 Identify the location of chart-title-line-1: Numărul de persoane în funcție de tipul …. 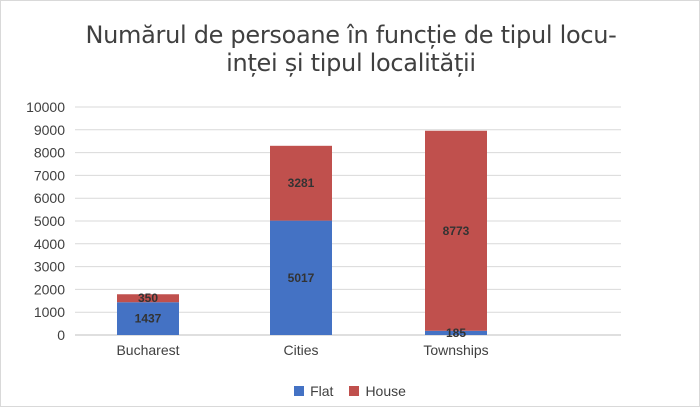
(351, 35).